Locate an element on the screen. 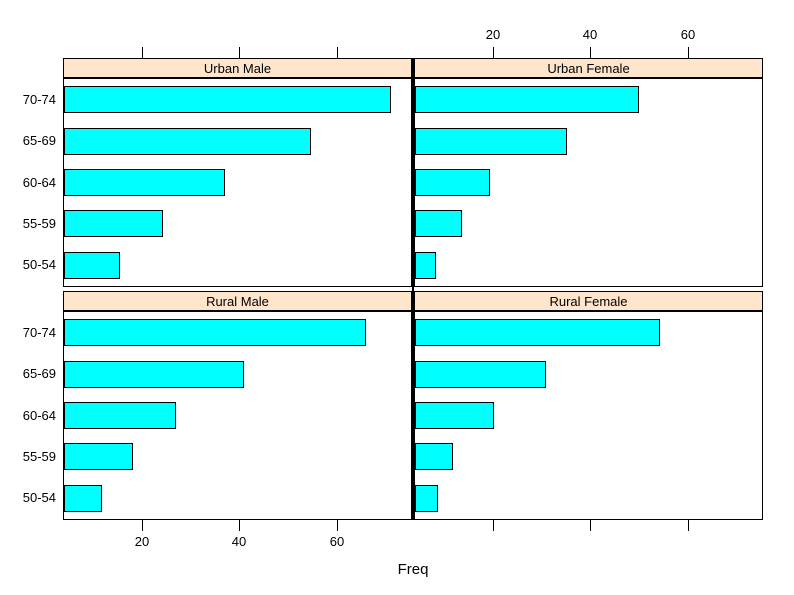 This screenshot has height=595, width=794. panel-strip-urban-female: Urban Female is located at coordinates (588, 68).